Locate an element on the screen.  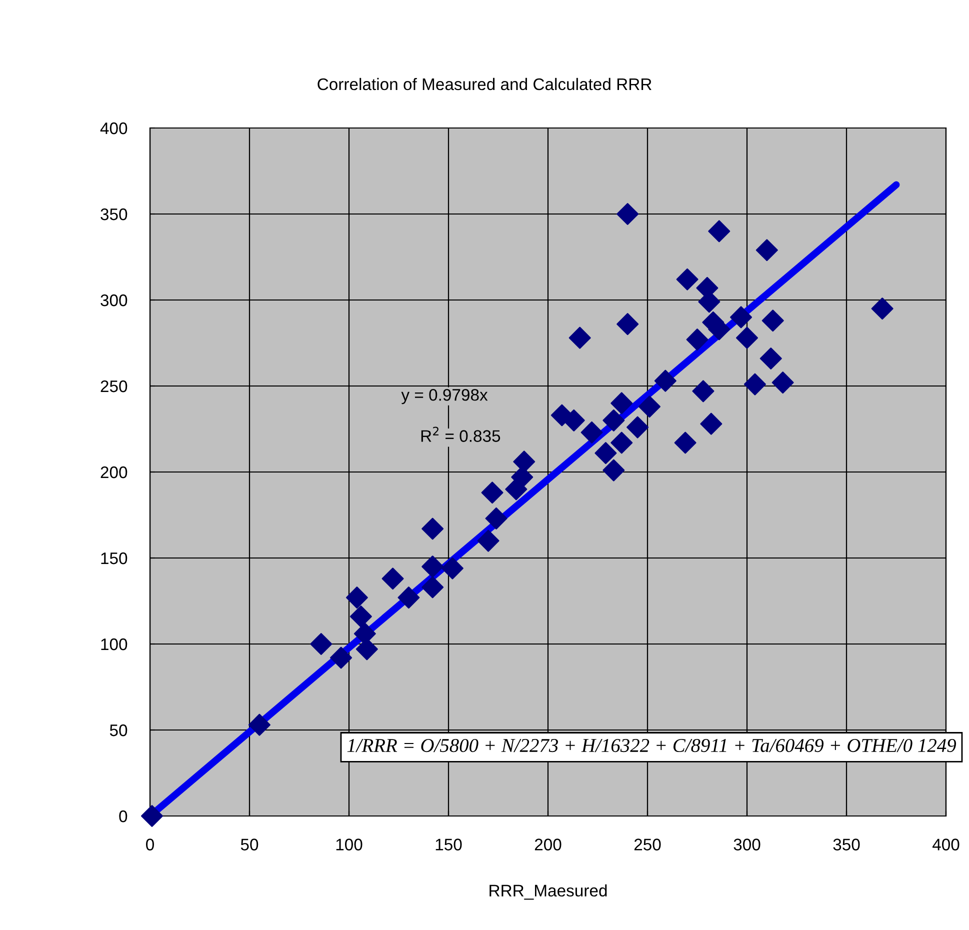
x-tick-label: 300 is located at coordinates (747, 844).